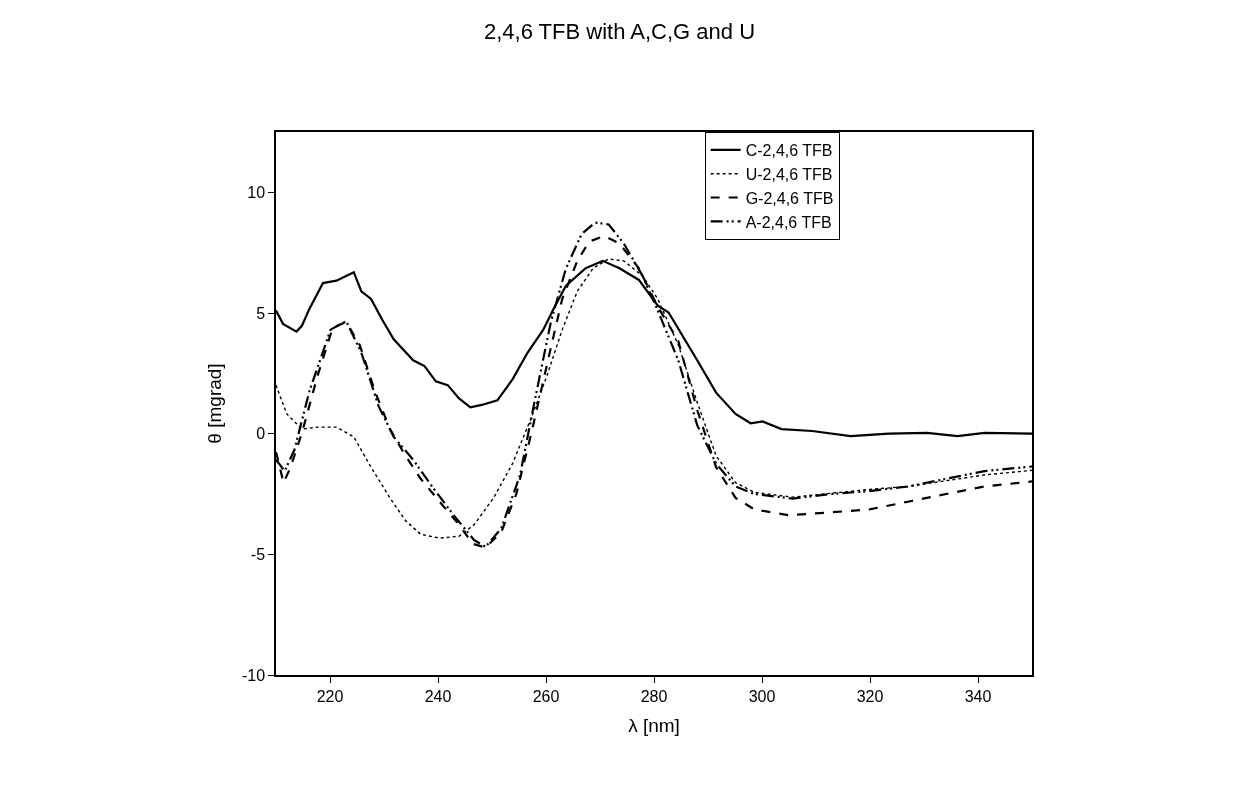  I want to click on y-tick-label: 0, so click(261, 434).